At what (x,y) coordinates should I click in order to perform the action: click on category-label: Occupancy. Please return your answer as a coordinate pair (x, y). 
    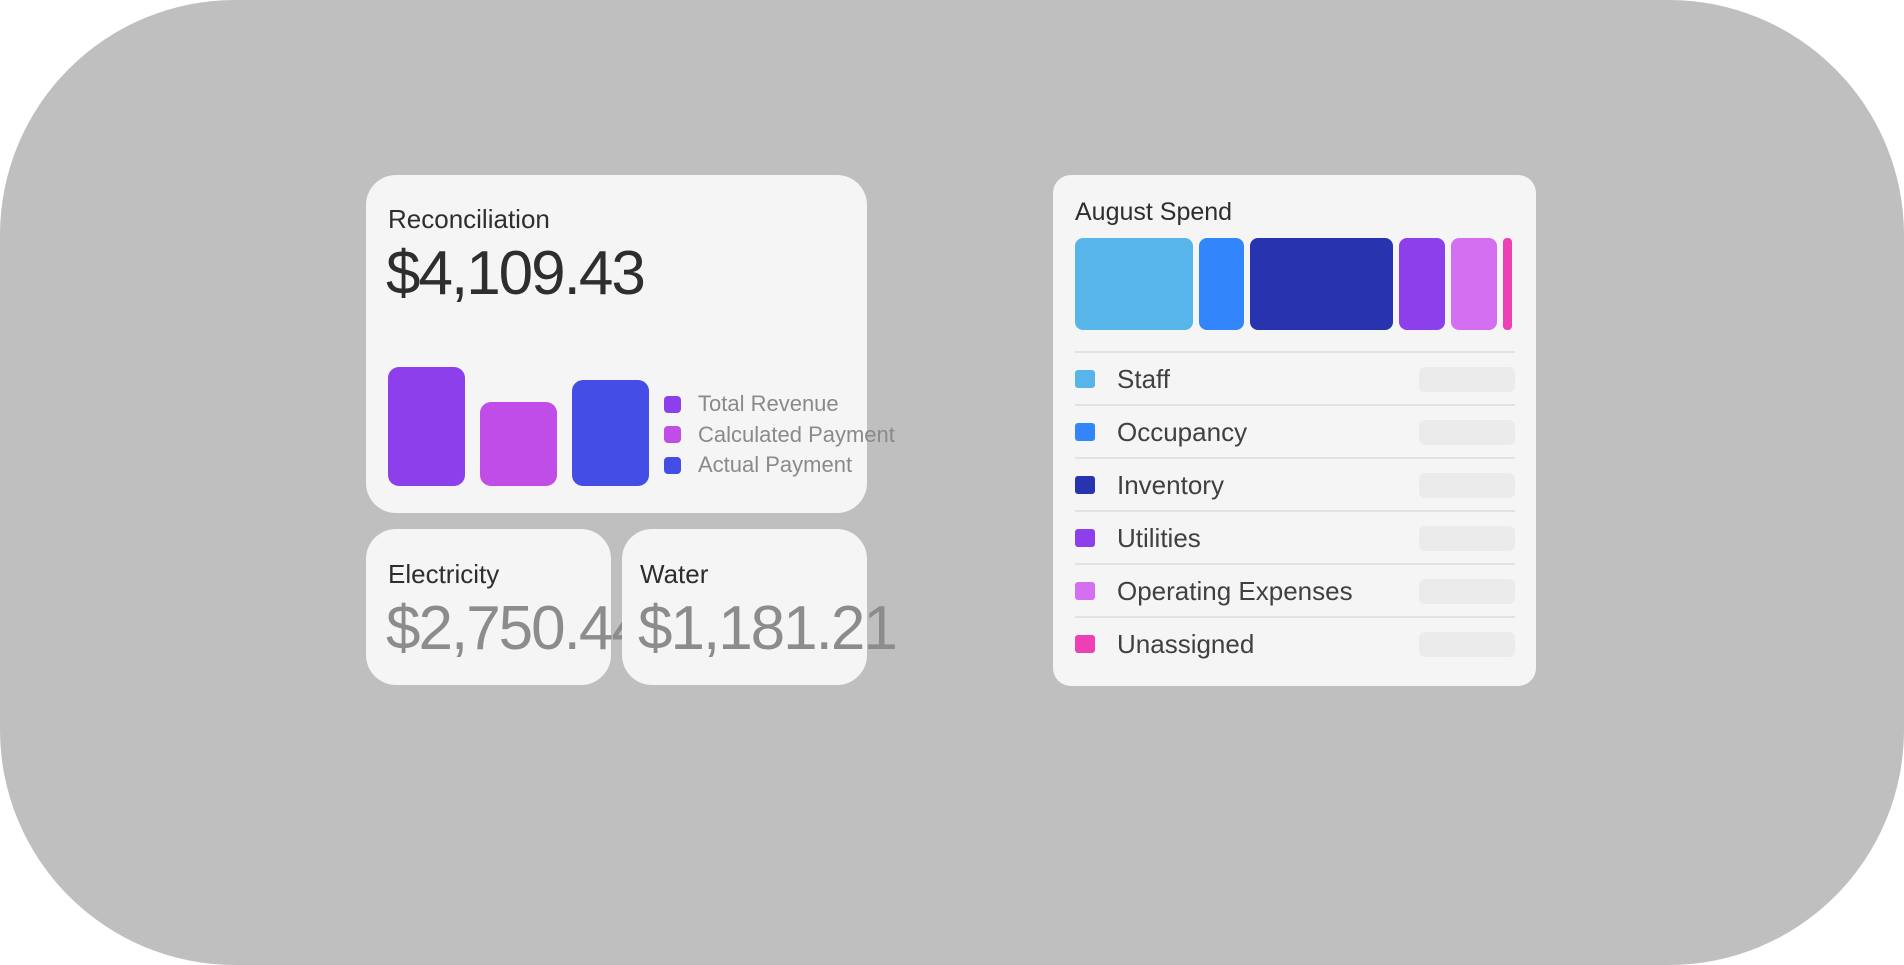
    Looking at the image, I should click on (1182, 432).